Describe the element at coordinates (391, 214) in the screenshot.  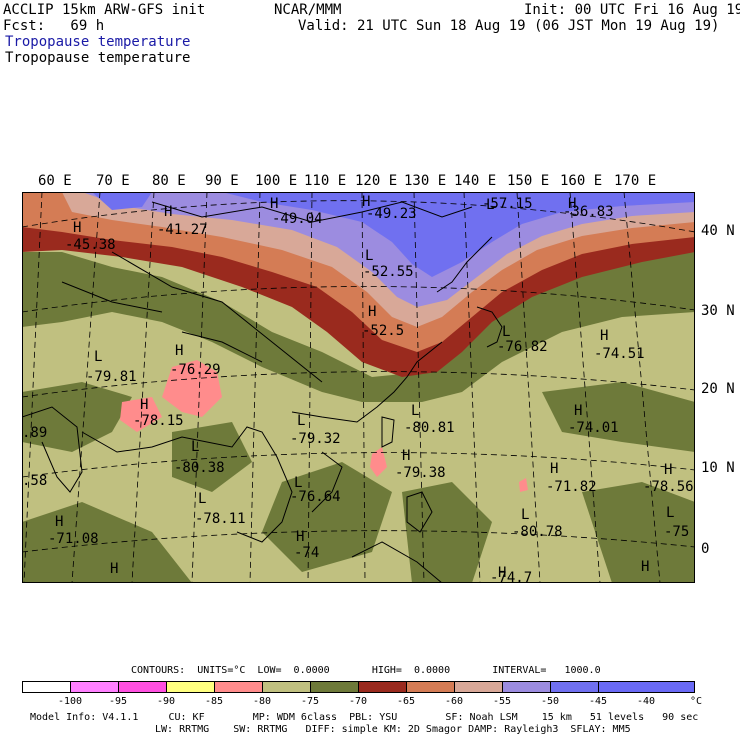
I see `contour-value: -49.23` at that location.